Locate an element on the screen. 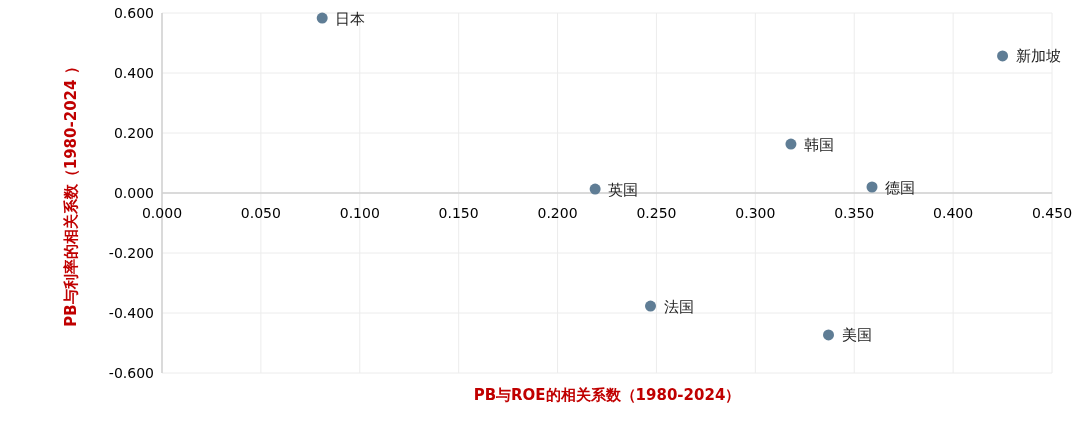 The height and width of the screenshot is (444, 1080). series-label: 新加坡 is located at coordinates (1038, 56).